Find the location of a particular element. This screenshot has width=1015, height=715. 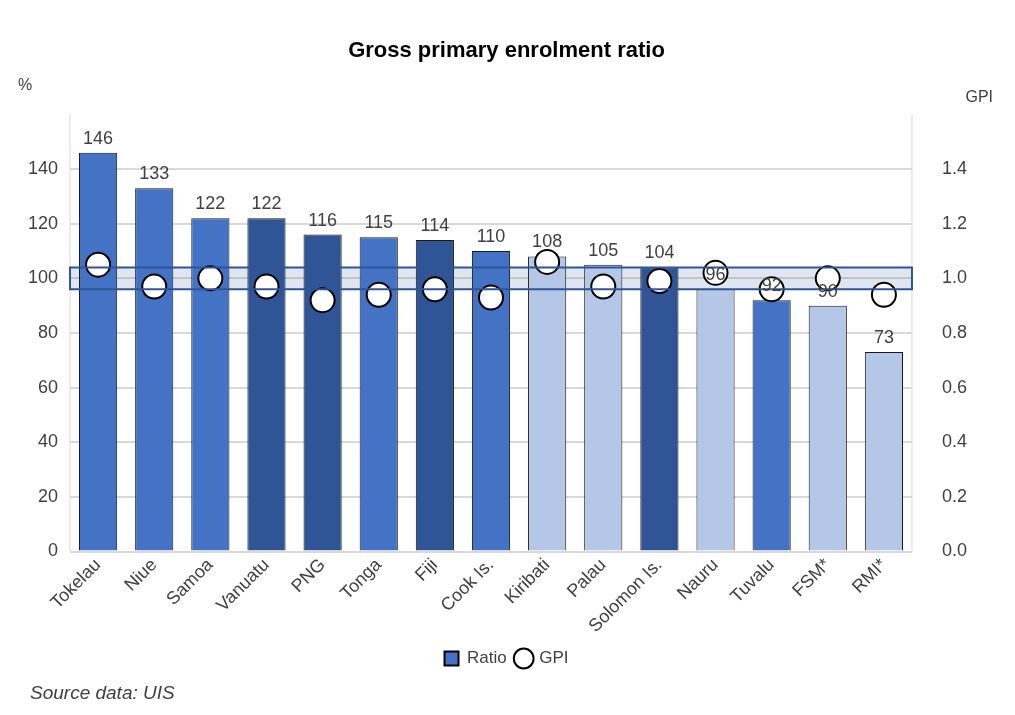

y-tick-label: 20 is located at coordinates (48, 495).